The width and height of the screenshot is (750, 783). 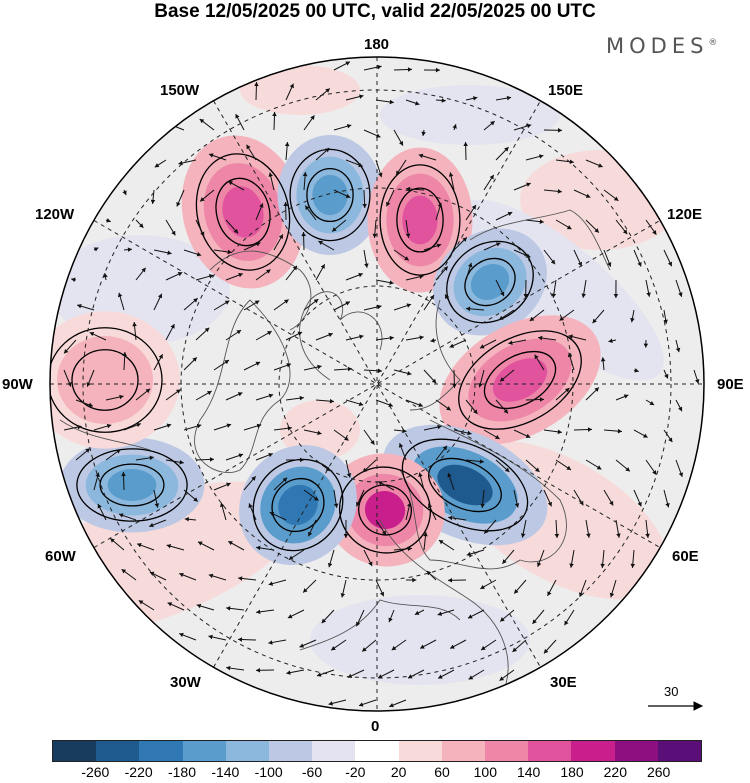 What do you see at coordinates (182, 772) in the screenshot?
I see `colorbar-tick-label: -180` at bounding box center [182, 772].